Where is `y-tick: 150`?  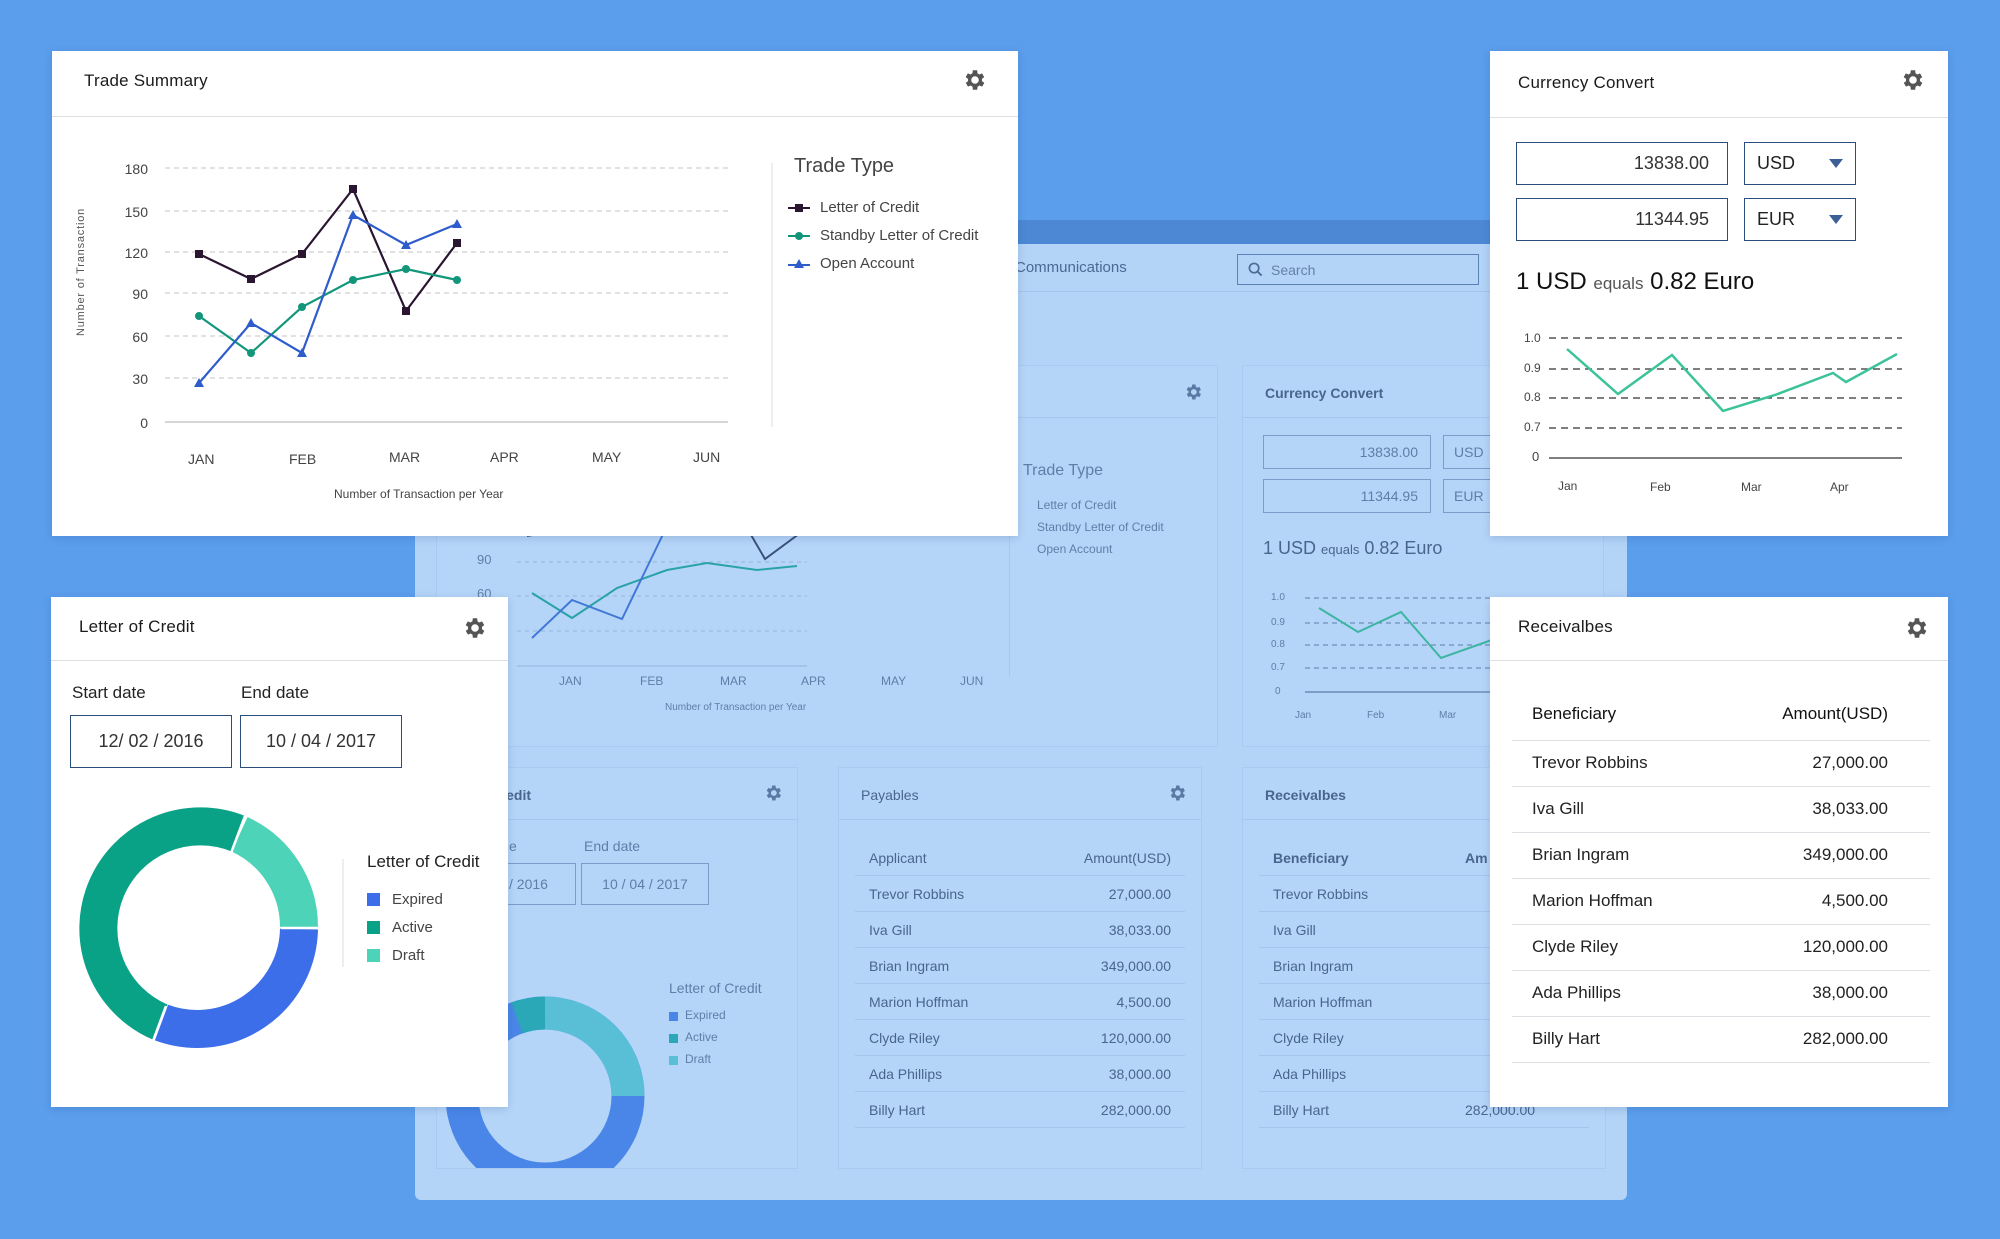
y-tick: 150 is located at coordinates (136, 212).